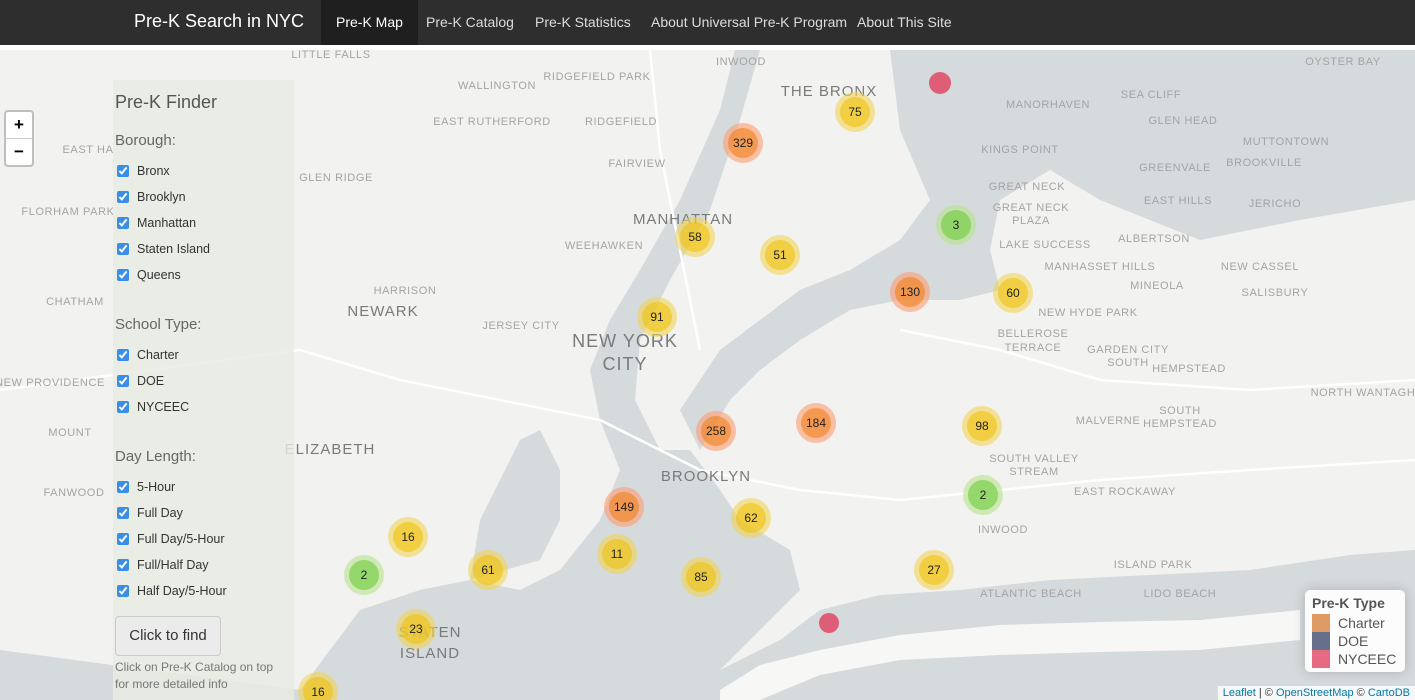  What do you see at coordinates (87, 150) in the screenshot?
I see `place-label: EAST HA` at bounding box center [87, 150].